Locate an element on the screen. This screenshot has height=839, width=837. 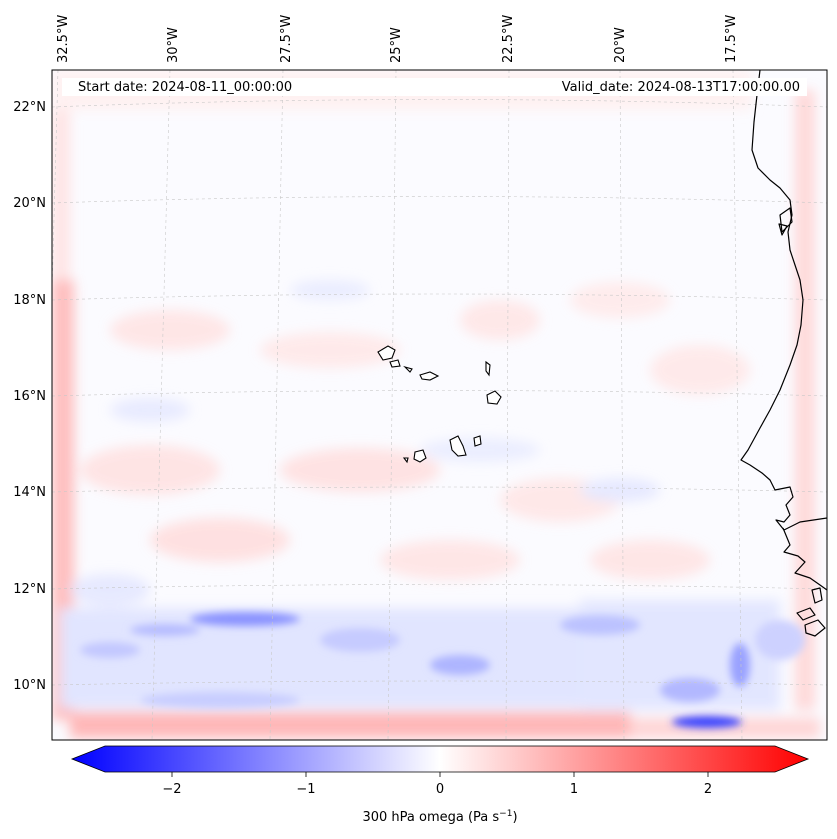
lon-label: 25°W is located at coordinates (396, 45).